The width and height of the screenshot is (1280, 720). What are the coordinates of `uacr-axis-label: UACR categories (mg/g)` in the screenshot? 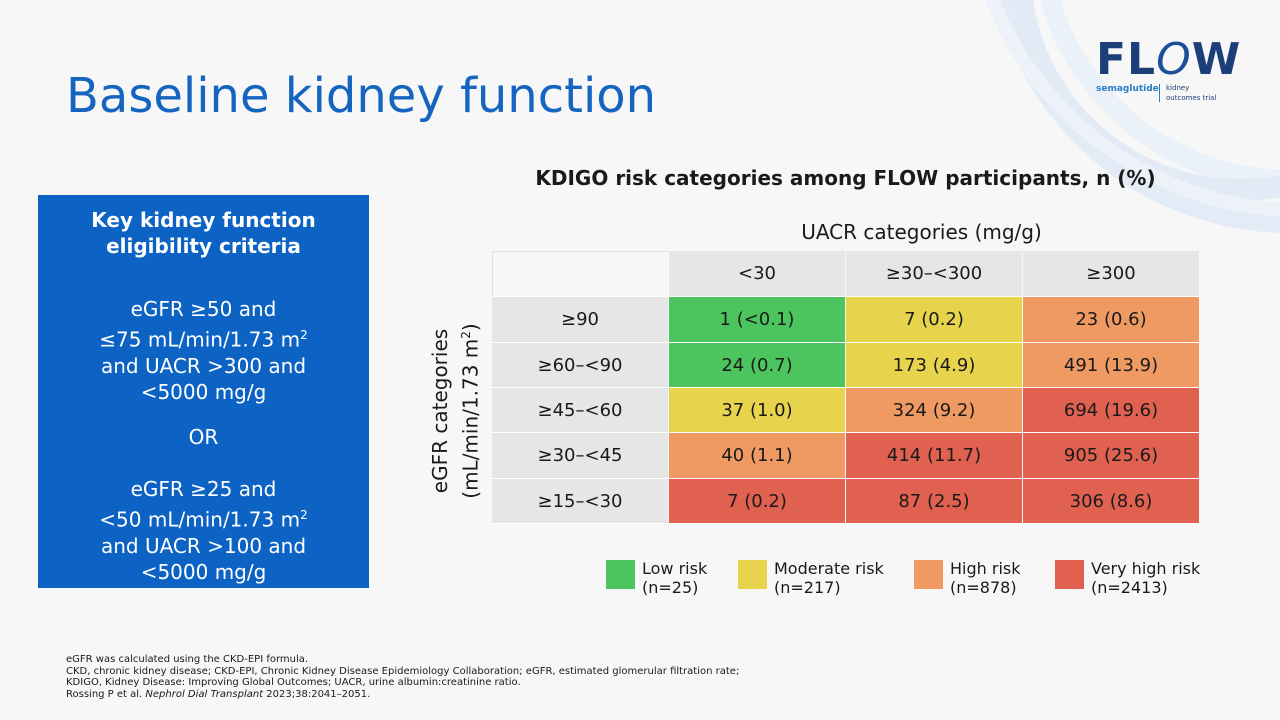 It's located at (921, 232).